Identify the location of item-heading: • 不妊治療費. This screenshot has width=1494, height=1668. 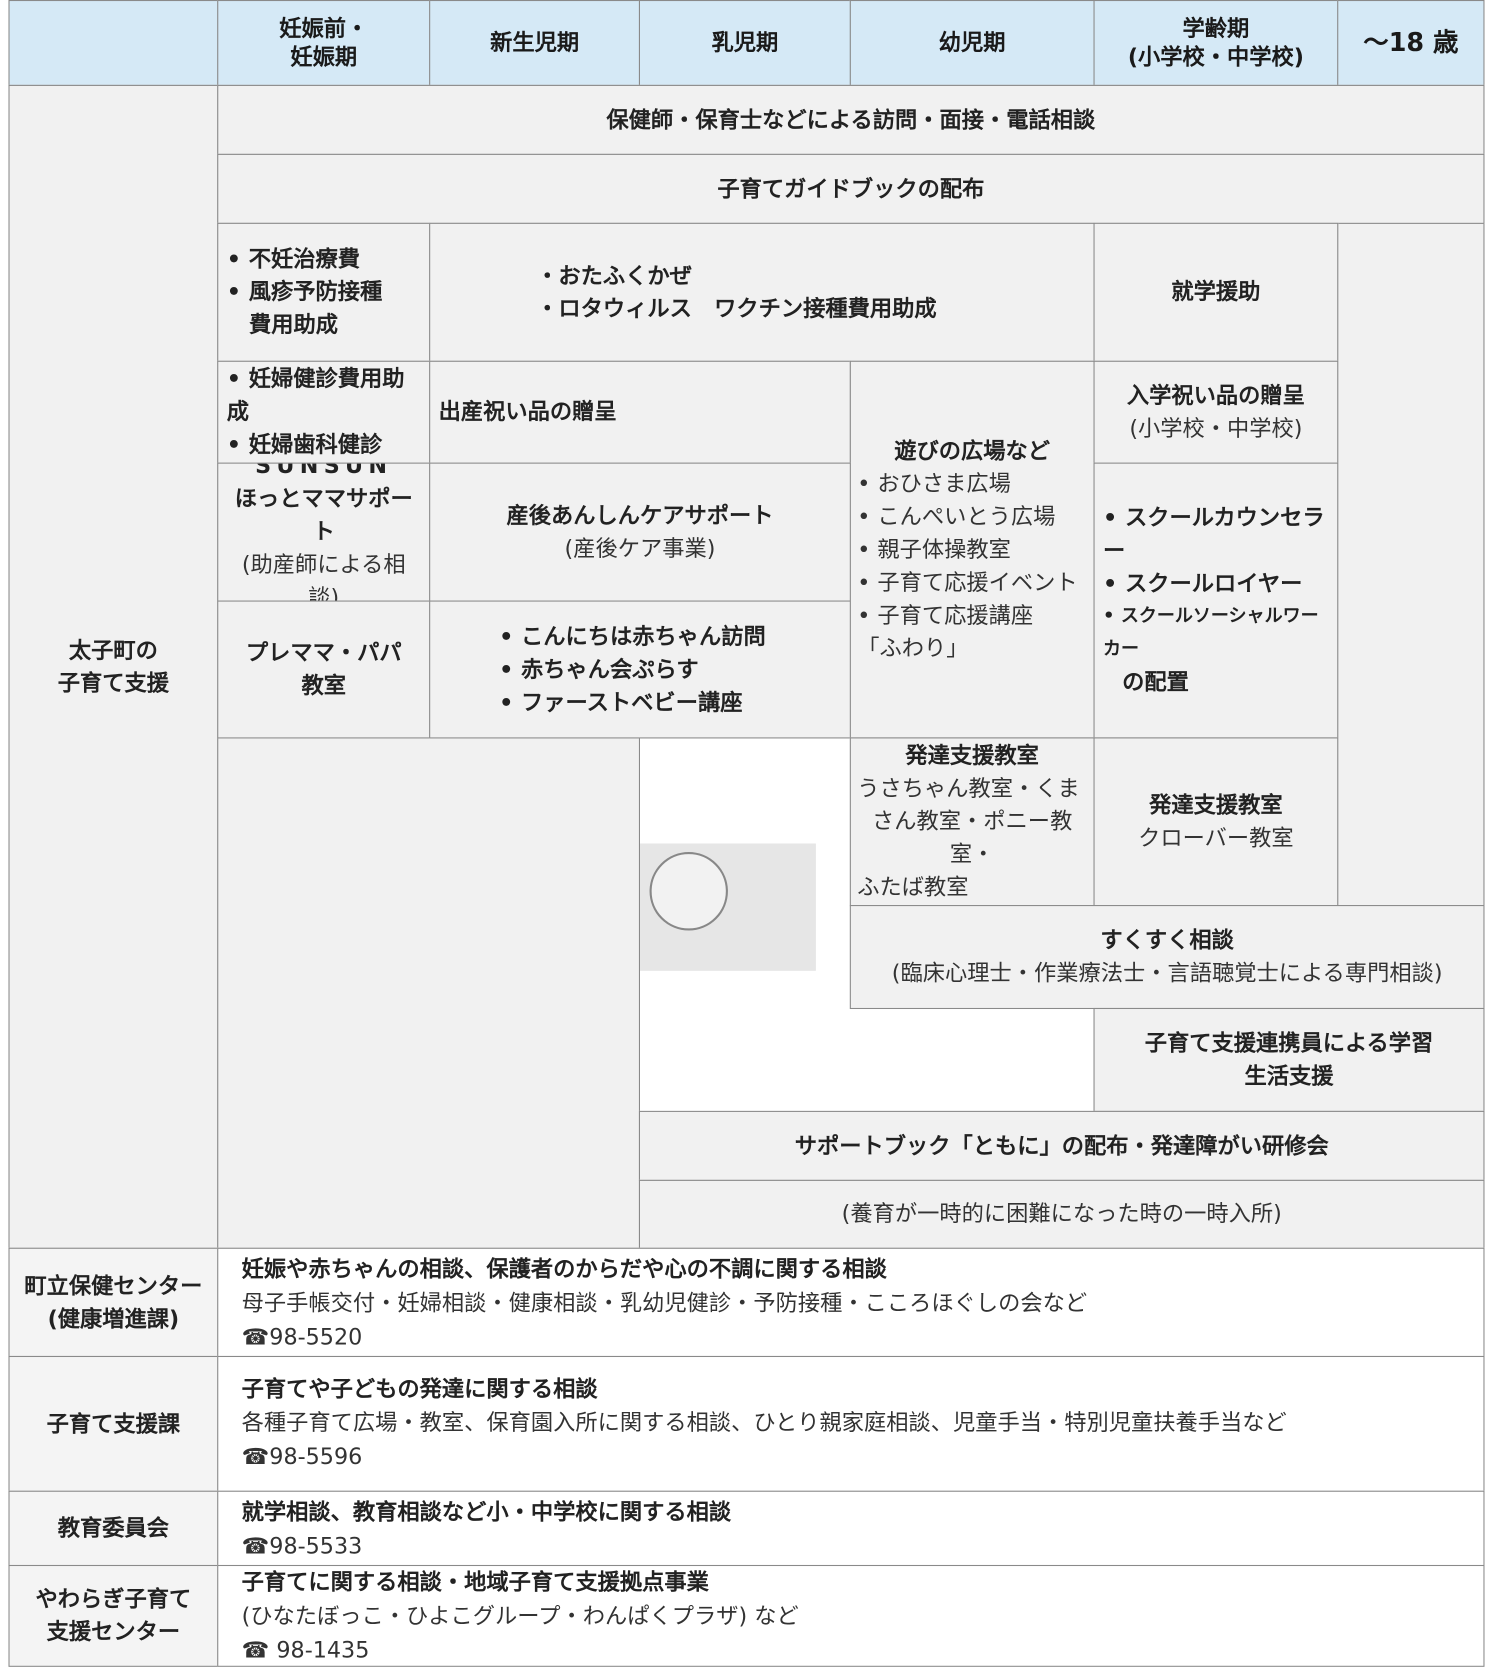
(293, 259).